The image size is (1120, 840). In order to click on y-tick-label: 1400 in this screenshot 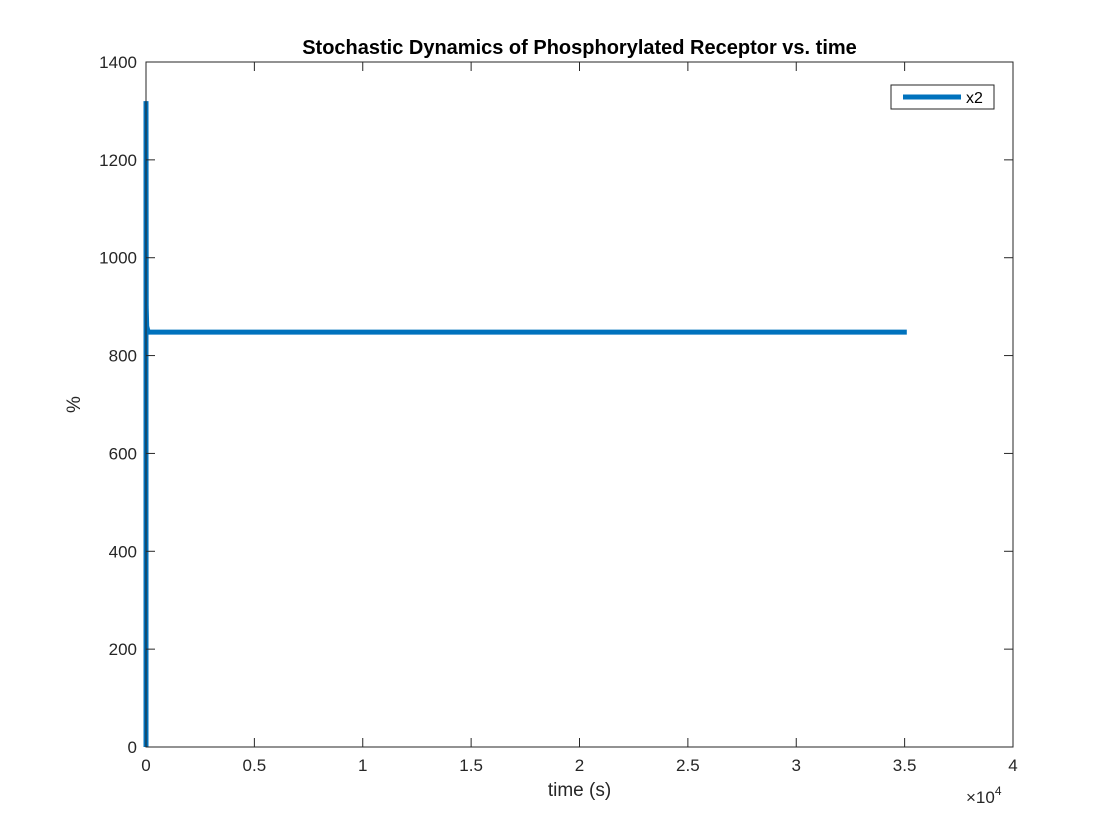, I will do `click(118, 62)`.